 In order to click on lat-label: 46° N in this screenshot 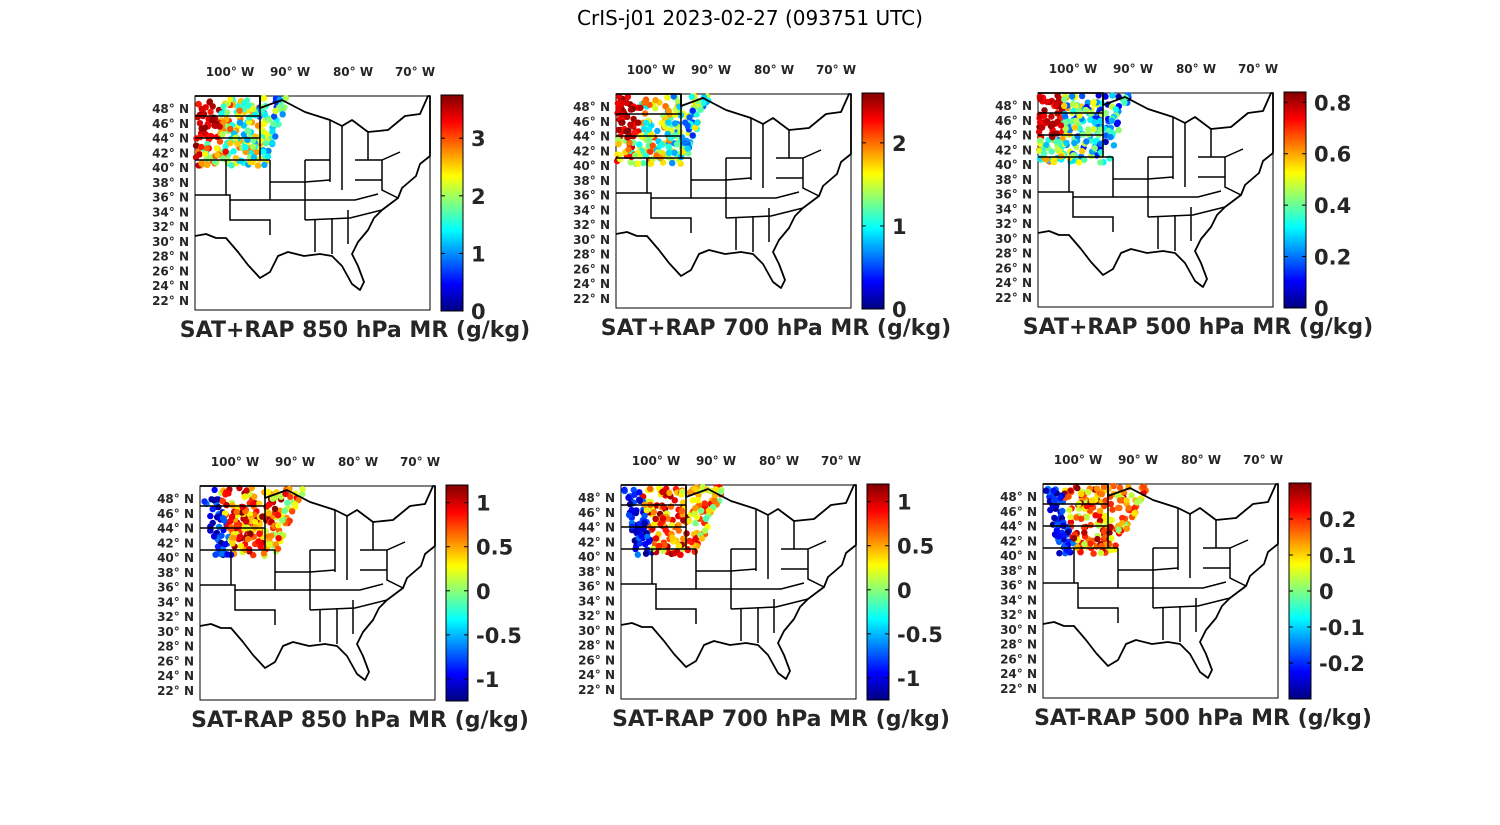, I will do `click(596, 513)`.